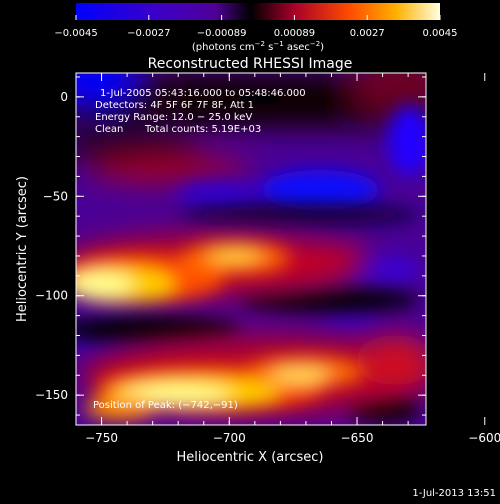 This screenshot has width=500, height=504. Describe the element at coordinates (454, 493) in the screenshot. I see `footer-timestamp: 1-Jul-2013 13:51` at that location.